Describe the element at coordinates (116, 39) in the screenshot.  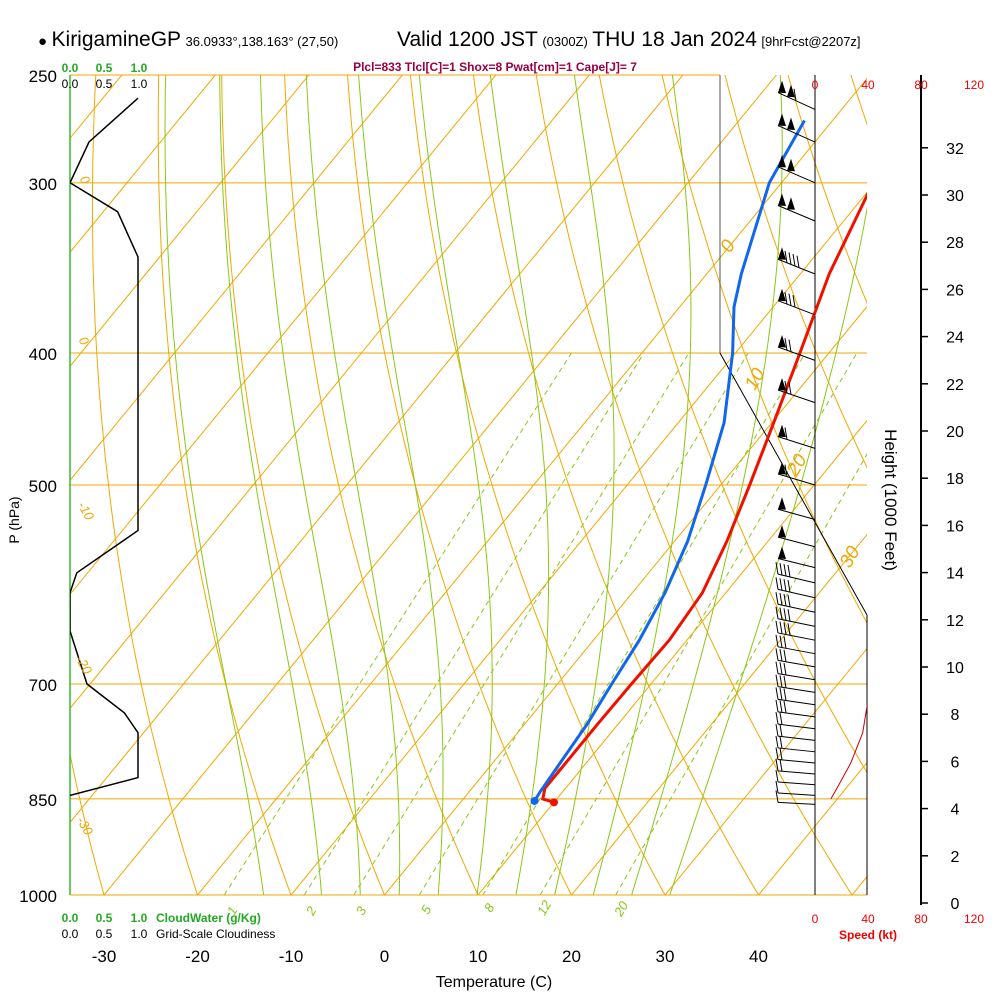
I see `station-name: KirigamineGP` at that location.